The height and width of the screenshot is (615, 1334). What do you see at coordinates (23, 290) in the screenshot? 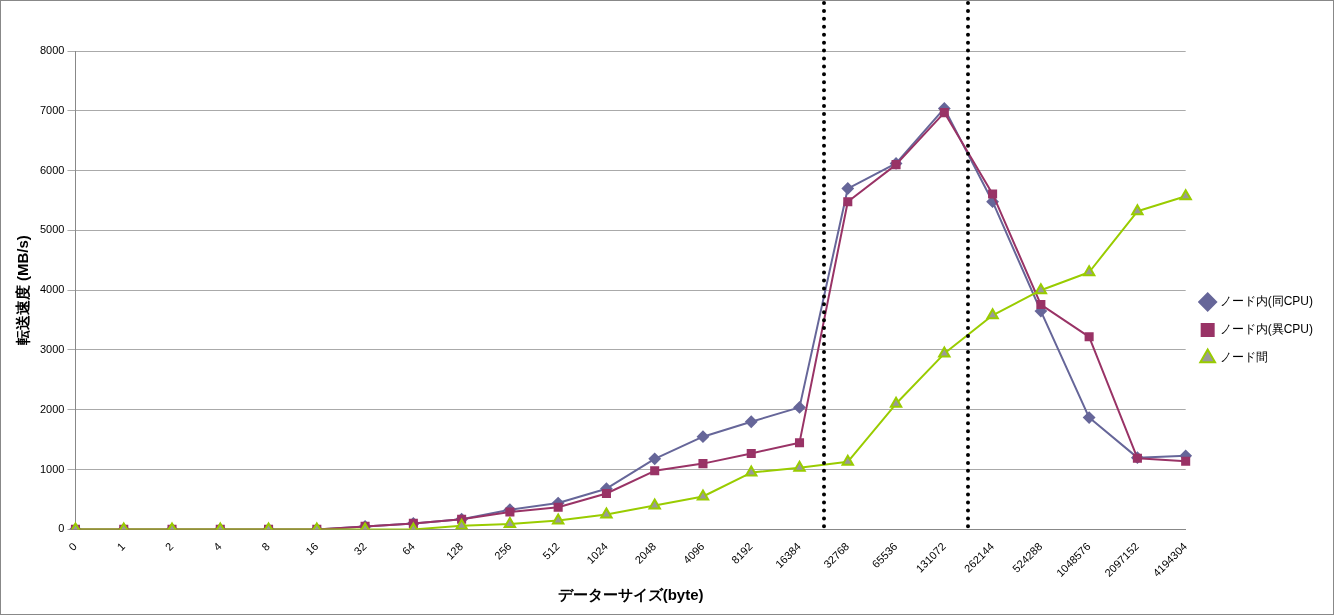
I see `y-axis-title: 転送速度 (MB/s)` at bounding box center [23, 290].